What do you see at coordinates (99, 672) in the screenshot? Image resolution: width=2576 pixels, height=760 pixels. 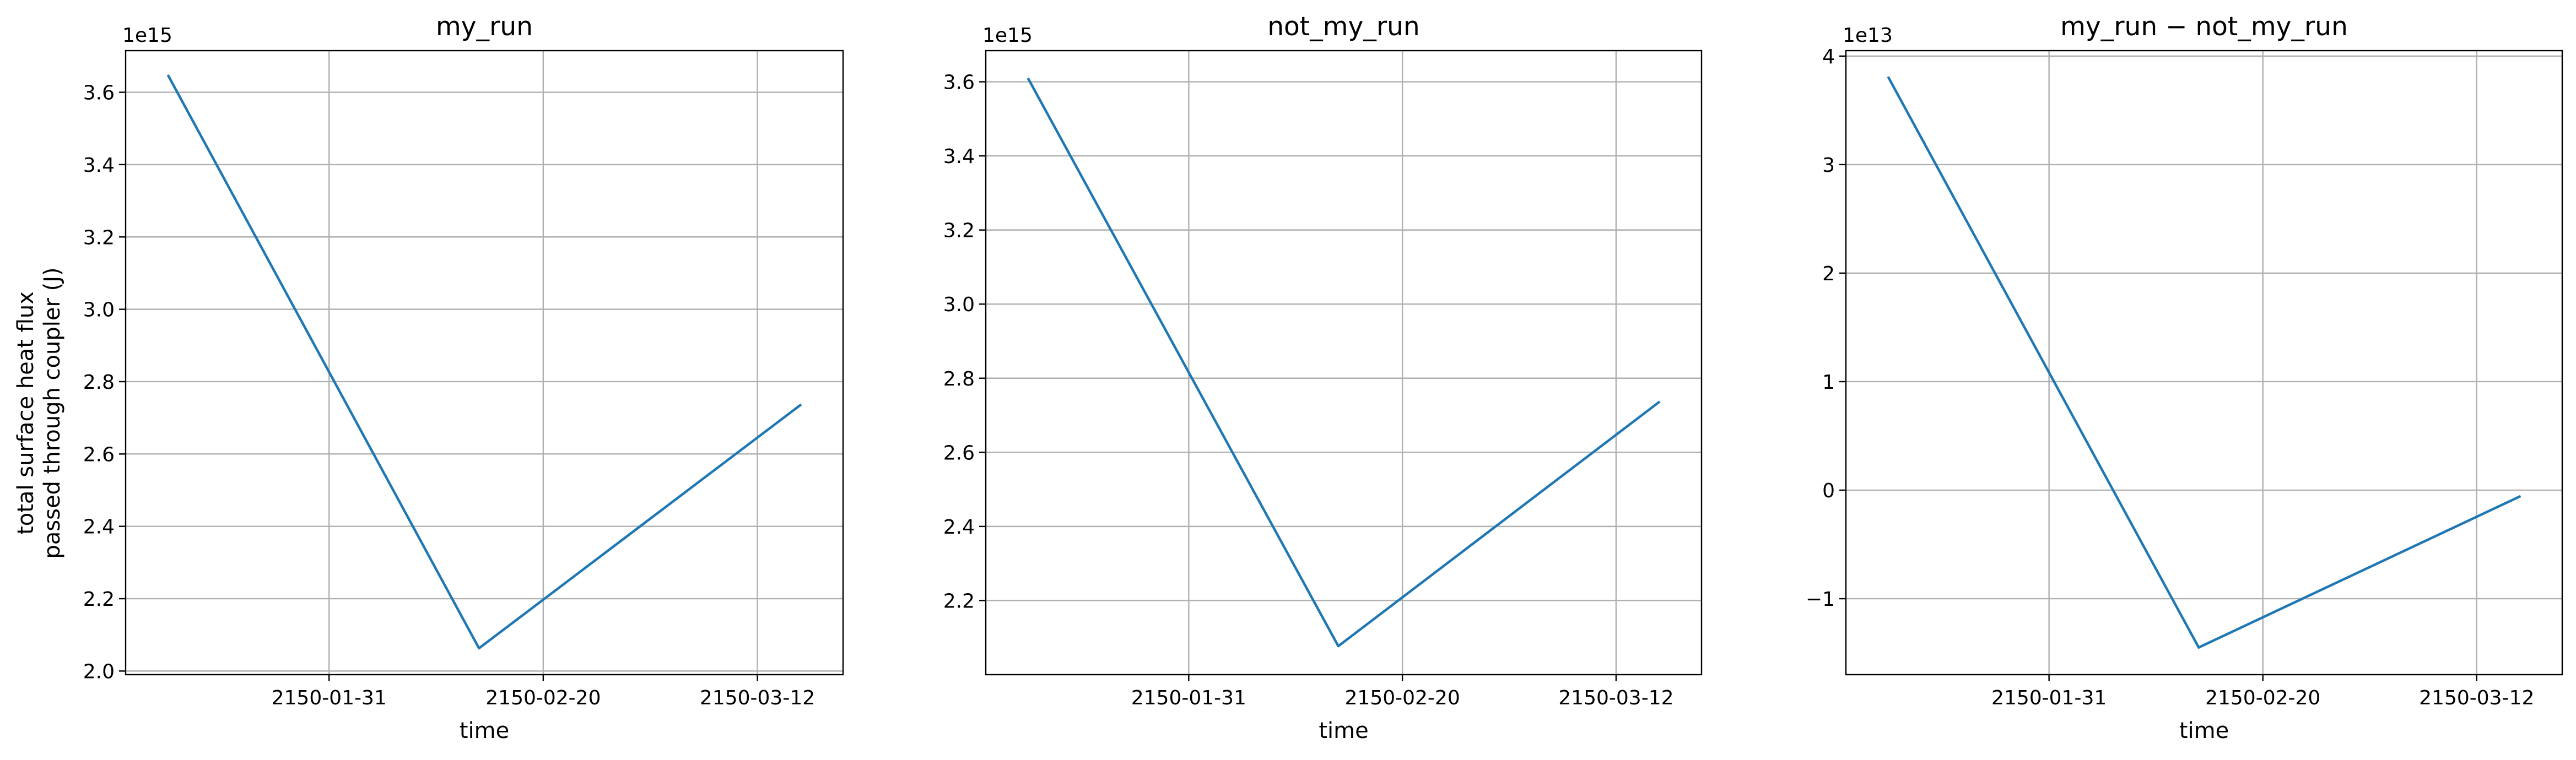 I see `y-tick-label: 2.0` at bounding box center [99, 672].